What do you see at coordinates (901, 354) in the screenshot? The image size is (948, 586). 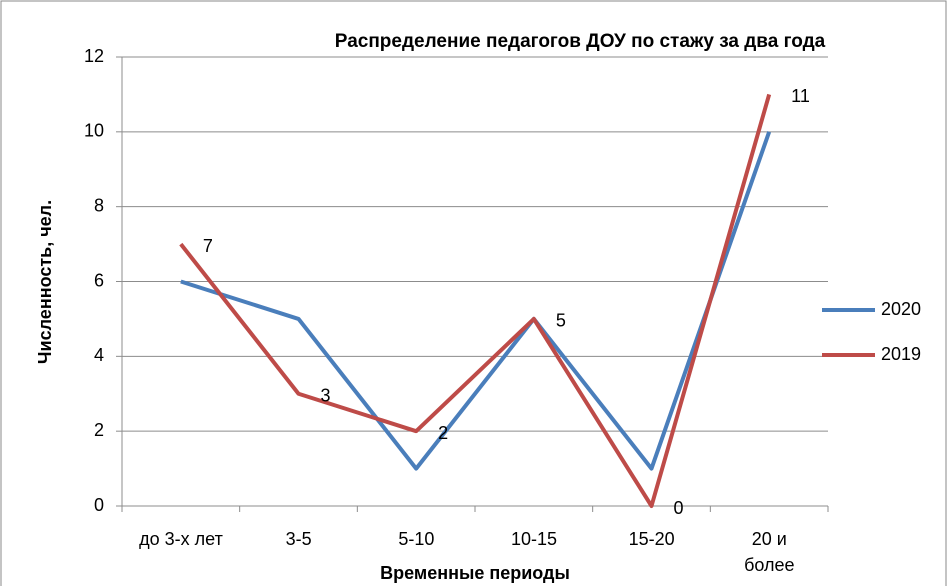 I see `legend-label: 2019` at bounding box center [901, 354].